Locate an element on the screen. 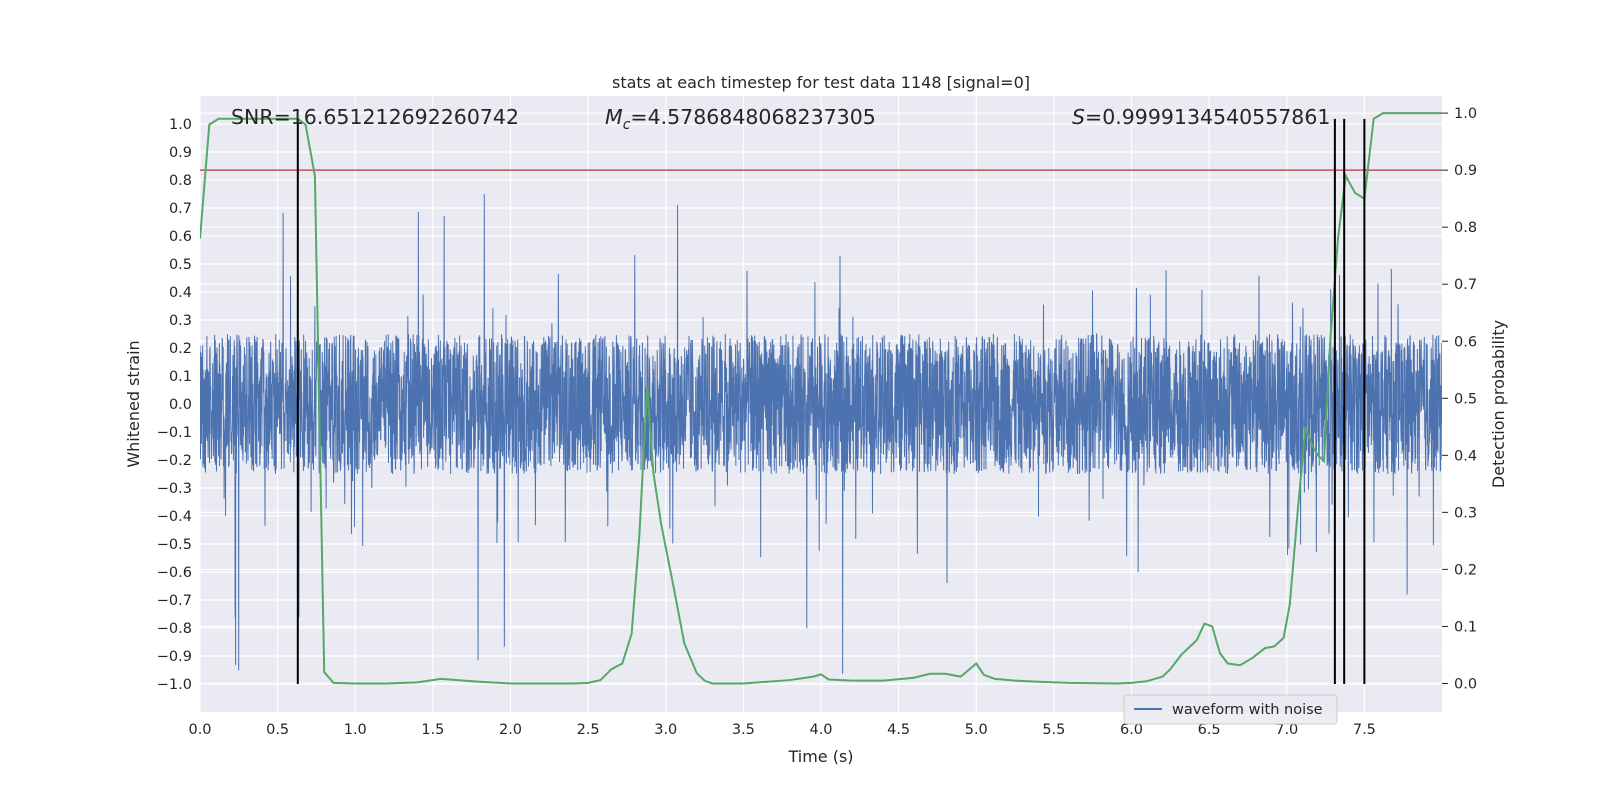 The image size is (1600, 800). x-tick-label: 0.5 is located at coordinates (277, 730).